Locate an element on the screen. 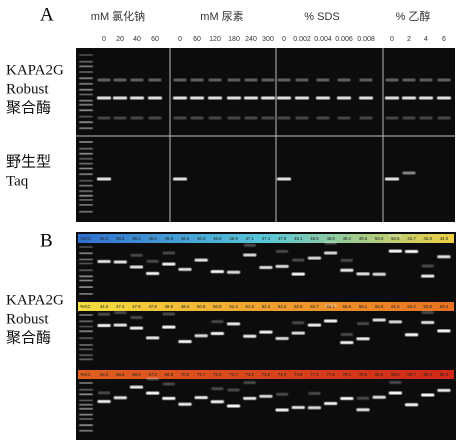 This screenshot has width=459, height=442. strip-value: 46.6 is located at coordinates (217, 238).